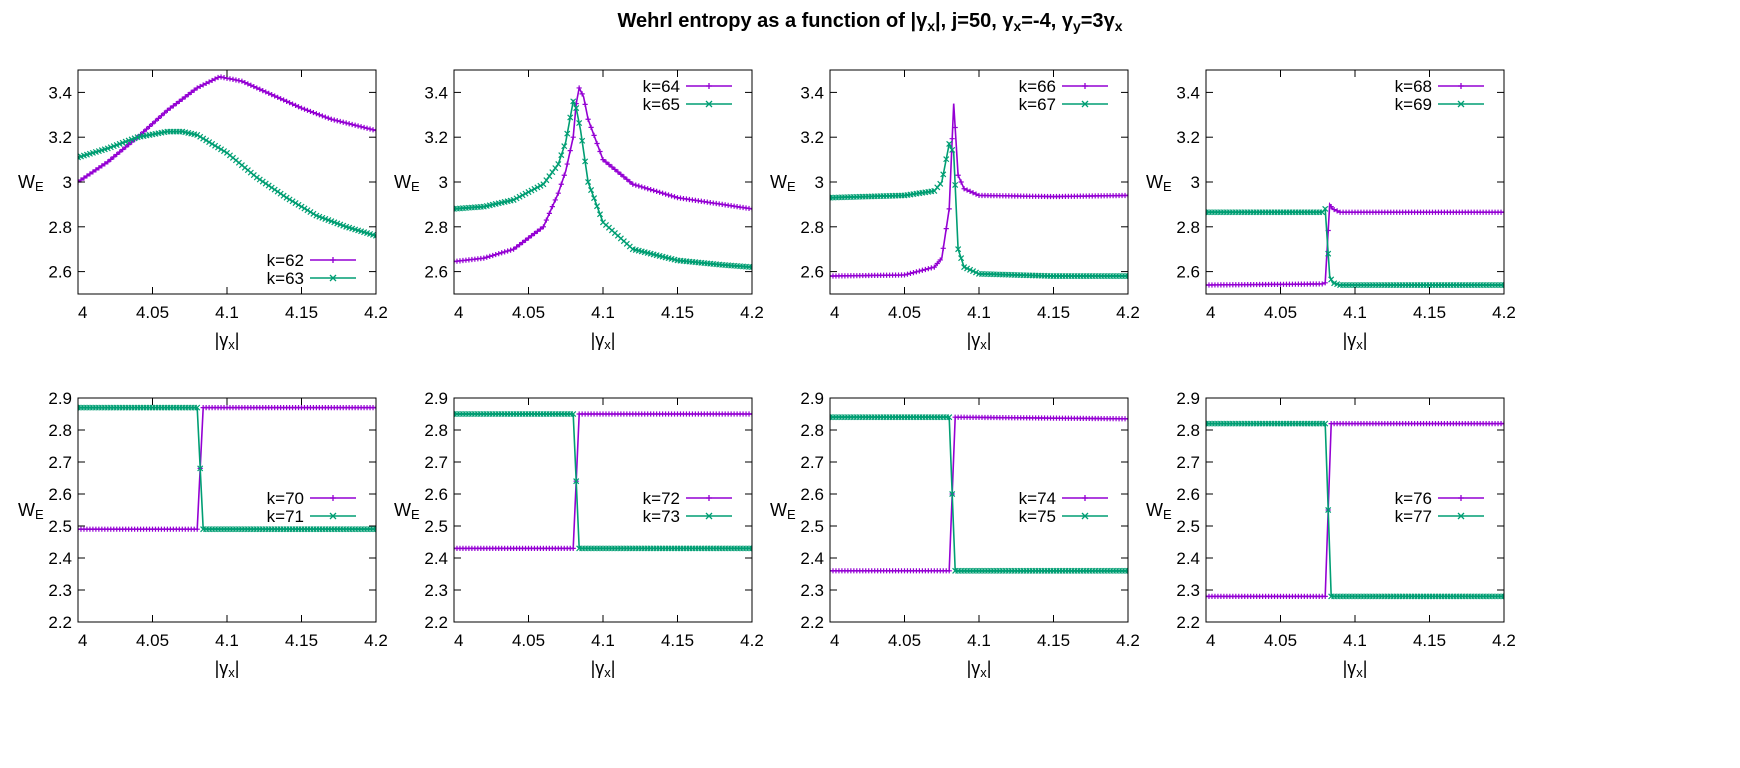 The height and width of the screenshot is (768, 1740). I want to click on legend-label: k=77, so click(1413, 516).